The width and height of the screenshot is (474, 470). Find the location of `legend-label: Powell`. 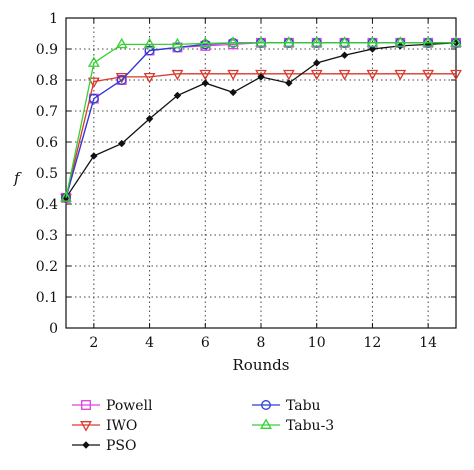

legend-label: Powell is located at coordinates (129, 406).